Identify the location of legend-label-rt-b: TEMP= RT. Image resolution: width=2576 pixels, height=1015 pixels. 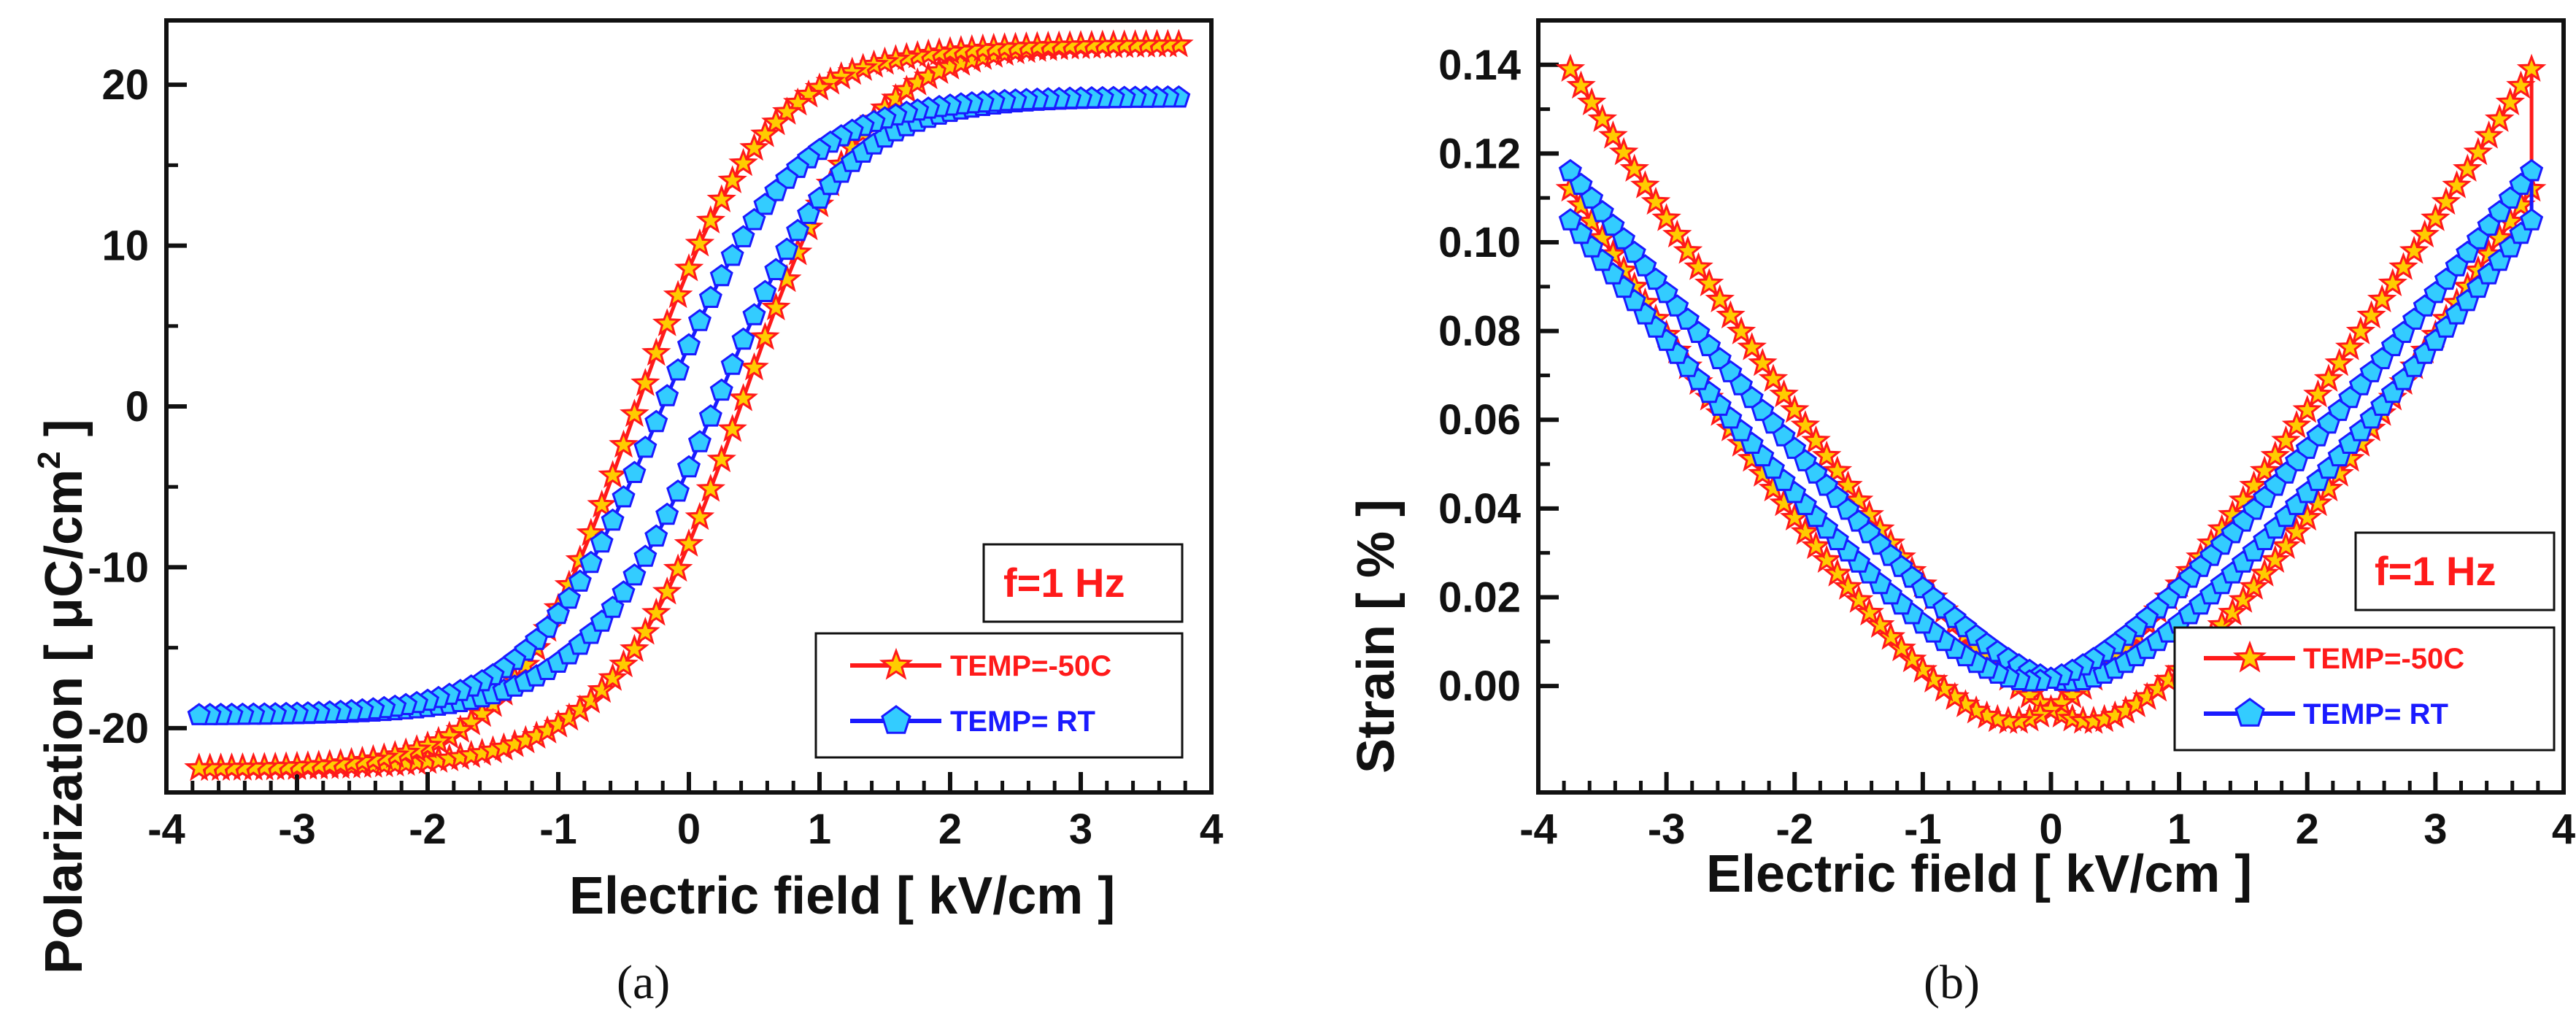
(2375, 714).